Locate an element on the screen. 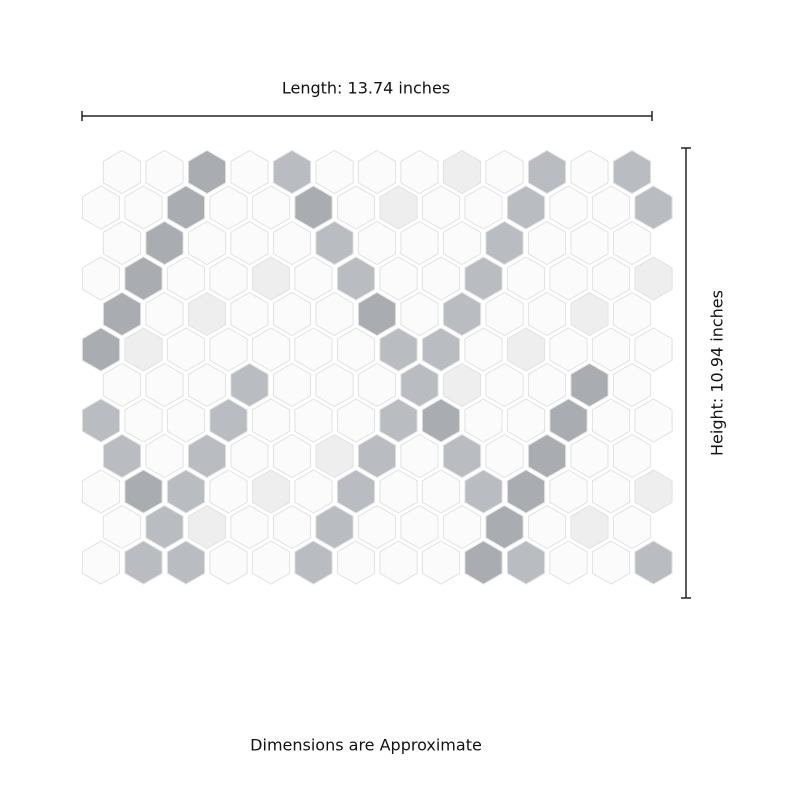 Image resolution: width=800 pixels, height=800 pixels. note: Dimensions are Approximate is located at coordinates (366, 745).